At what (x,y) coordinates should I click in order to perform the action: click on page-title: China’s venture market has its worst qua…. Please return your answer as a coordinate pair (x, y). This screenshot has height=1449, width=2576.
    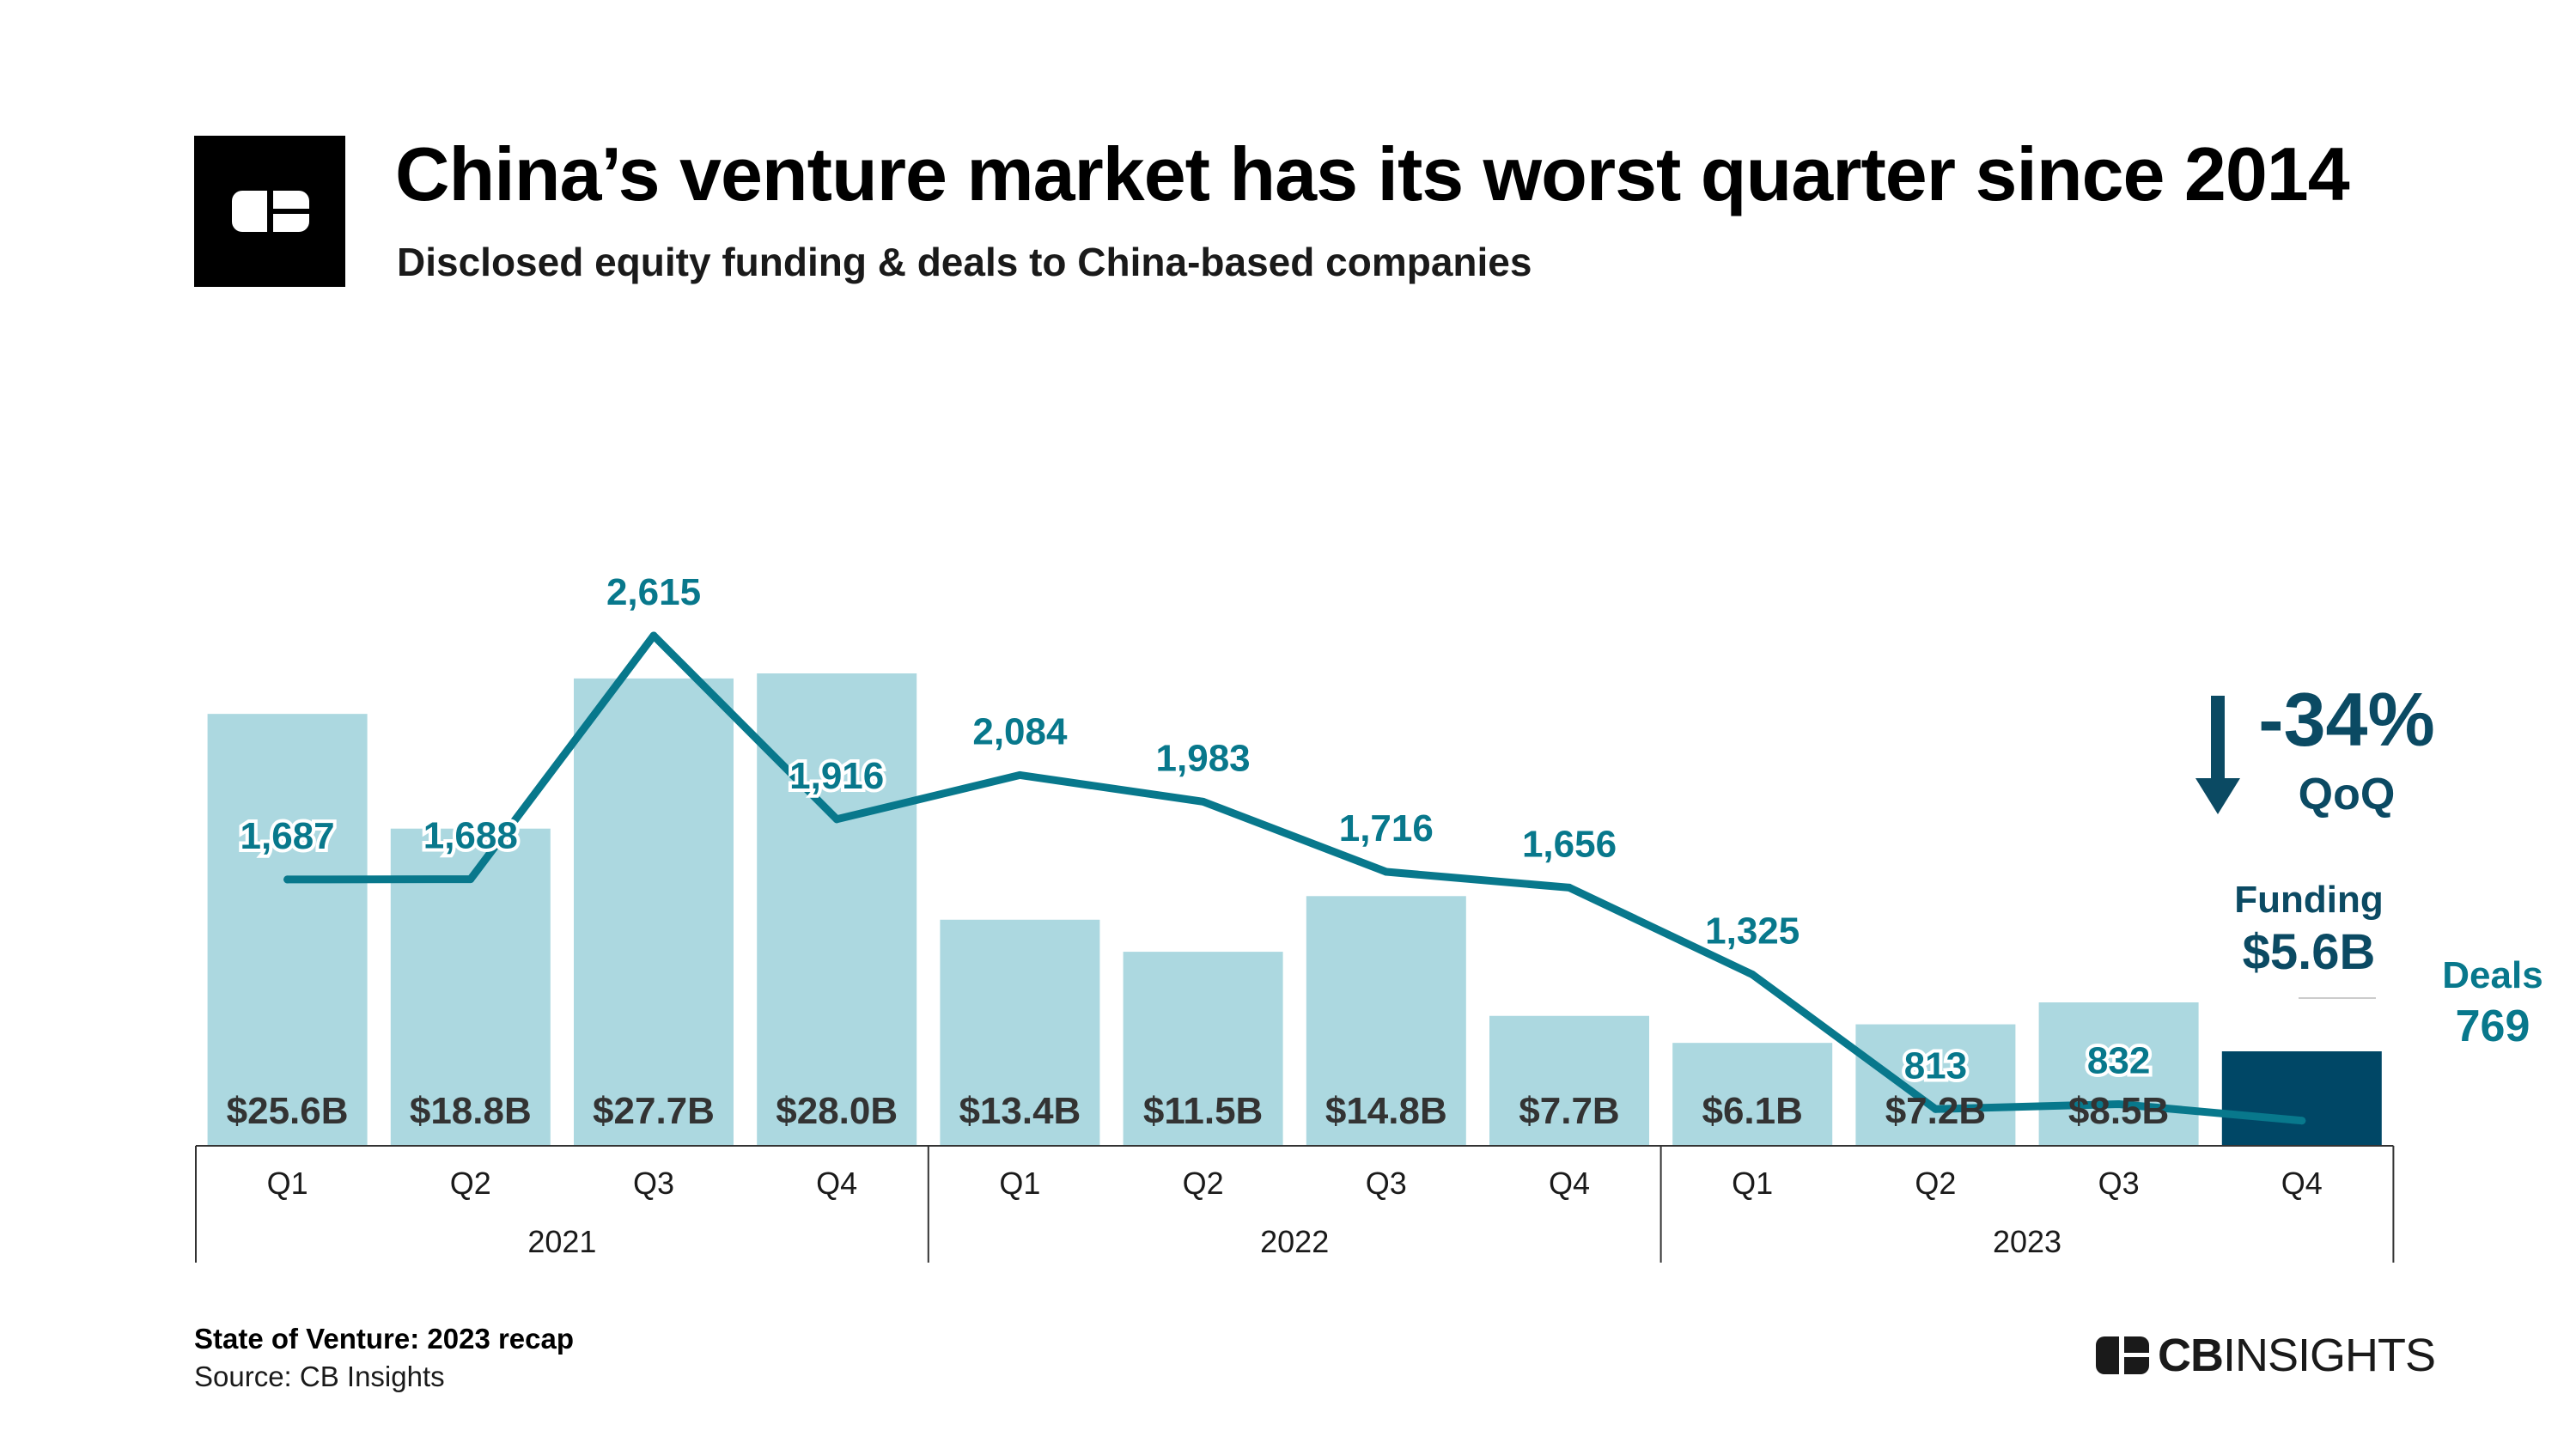
    Looking at the image, I should click on (1372, 173).